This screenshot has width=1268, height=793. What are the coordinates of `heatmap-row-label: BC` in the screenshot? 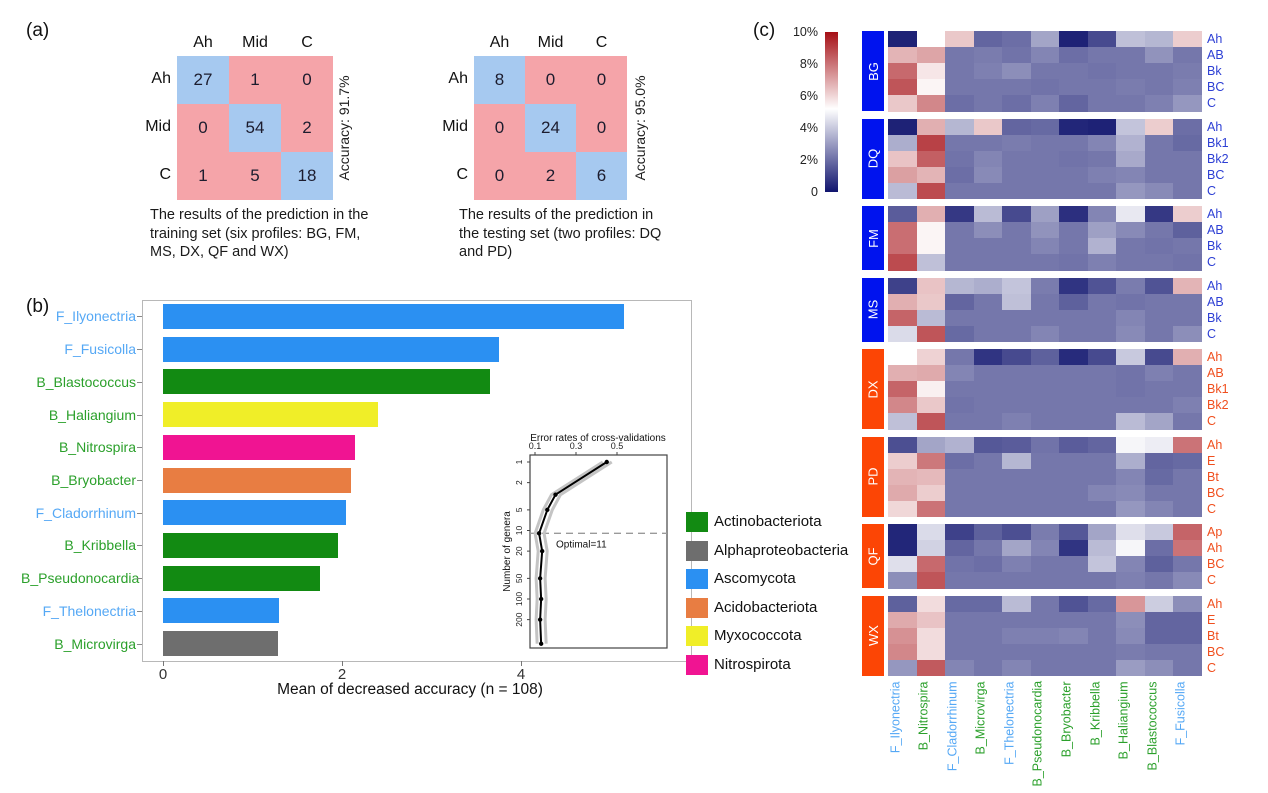 It's located at (1216, 87).